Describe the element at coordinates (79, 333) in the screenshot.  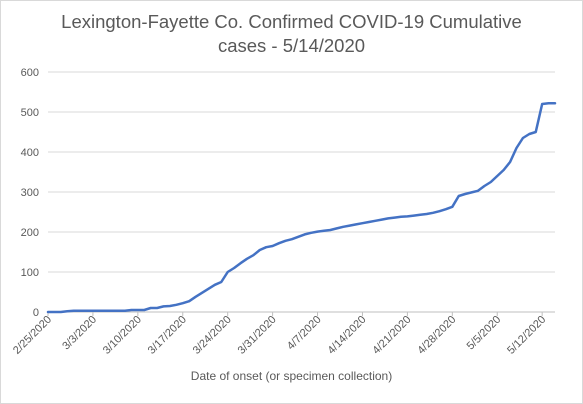
I see `x-tick-label: 3/3/2020` at that location.